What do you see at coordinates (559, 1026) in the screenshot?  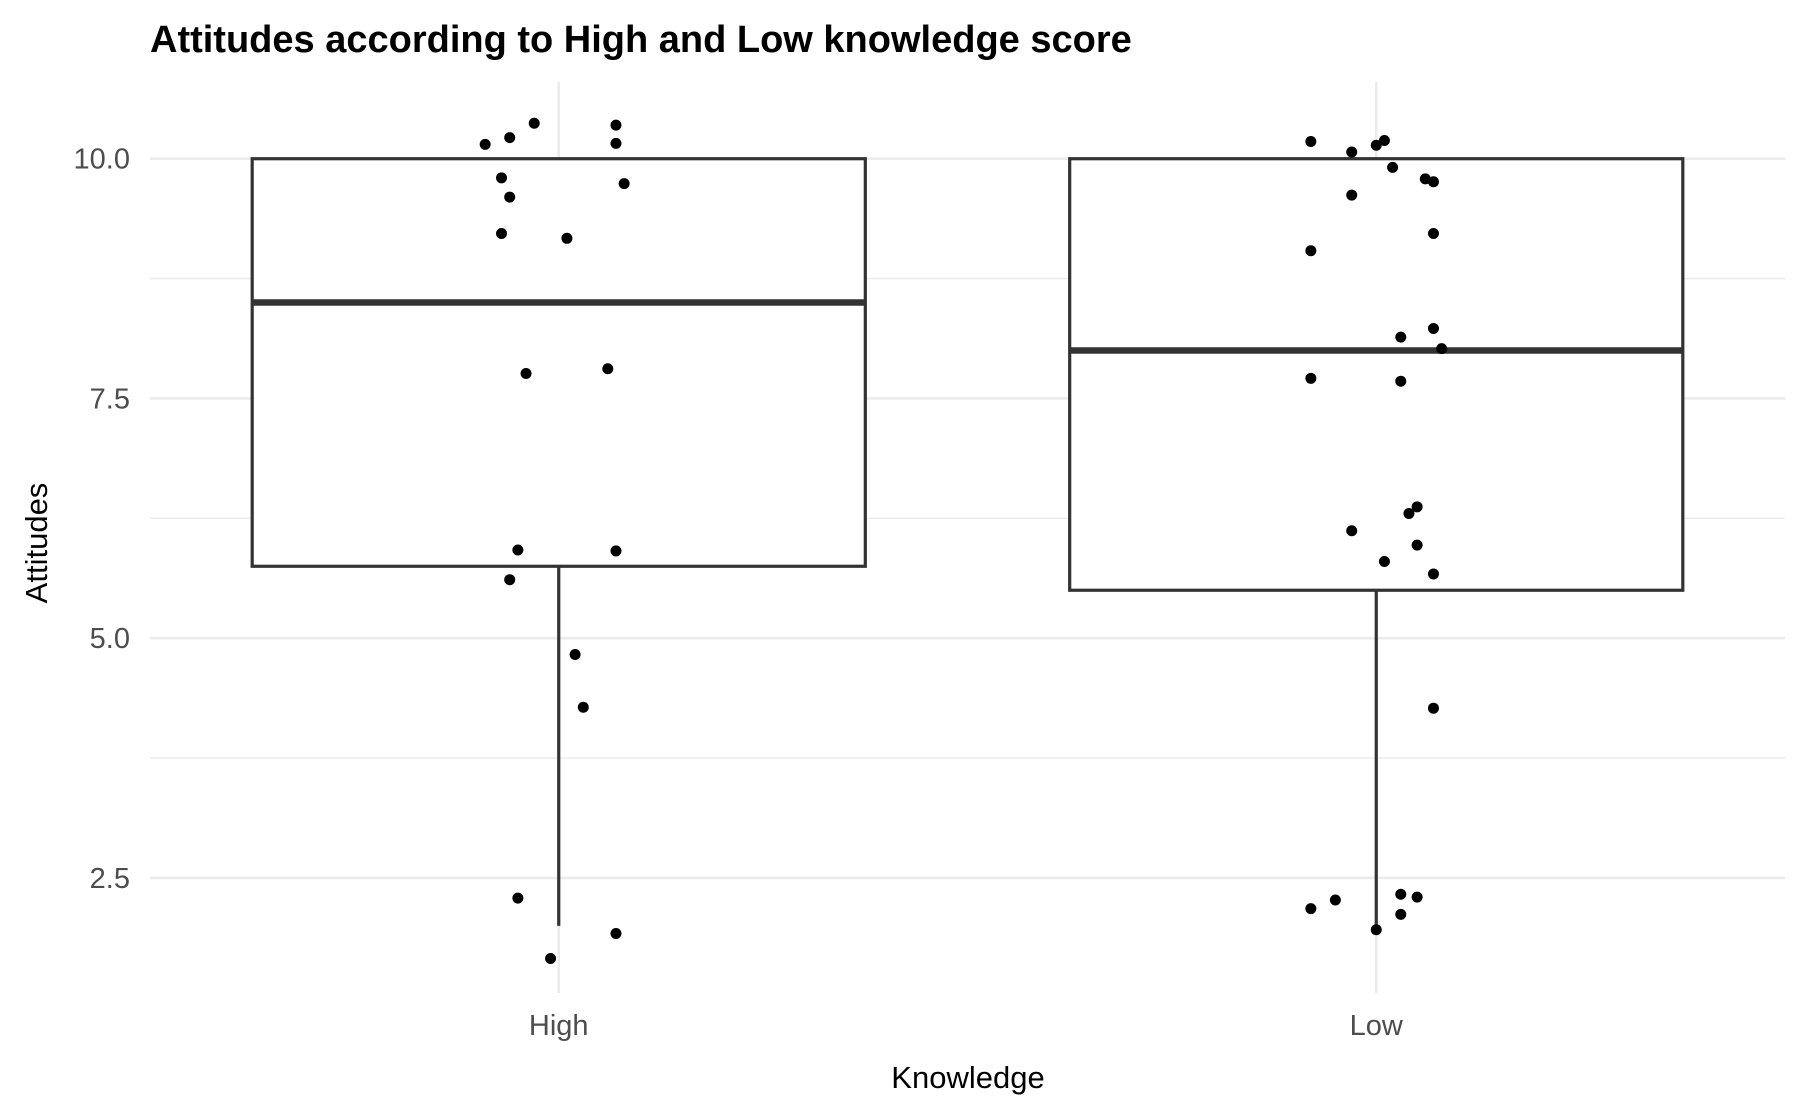 I see `x-tick-label: High` at bounding box center [559, 1026].